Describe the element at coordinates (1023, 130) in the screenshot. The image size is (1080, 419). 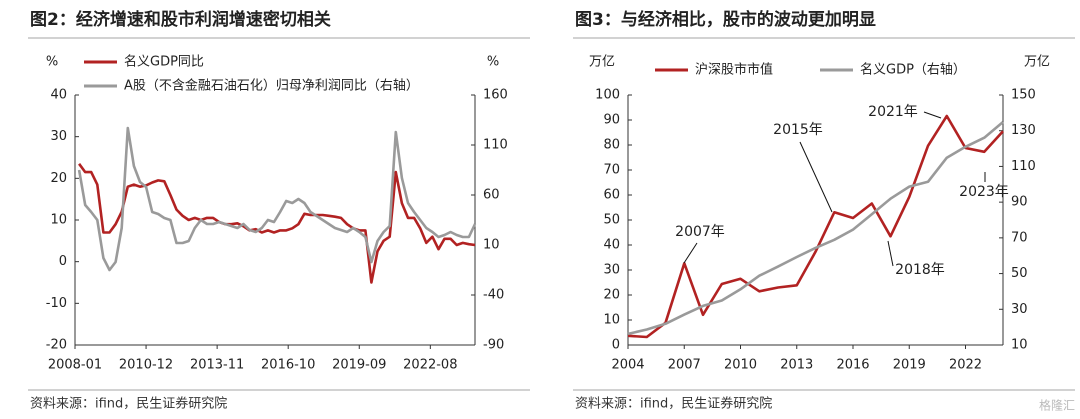
I see `y2-tick-label: 130` at that location.